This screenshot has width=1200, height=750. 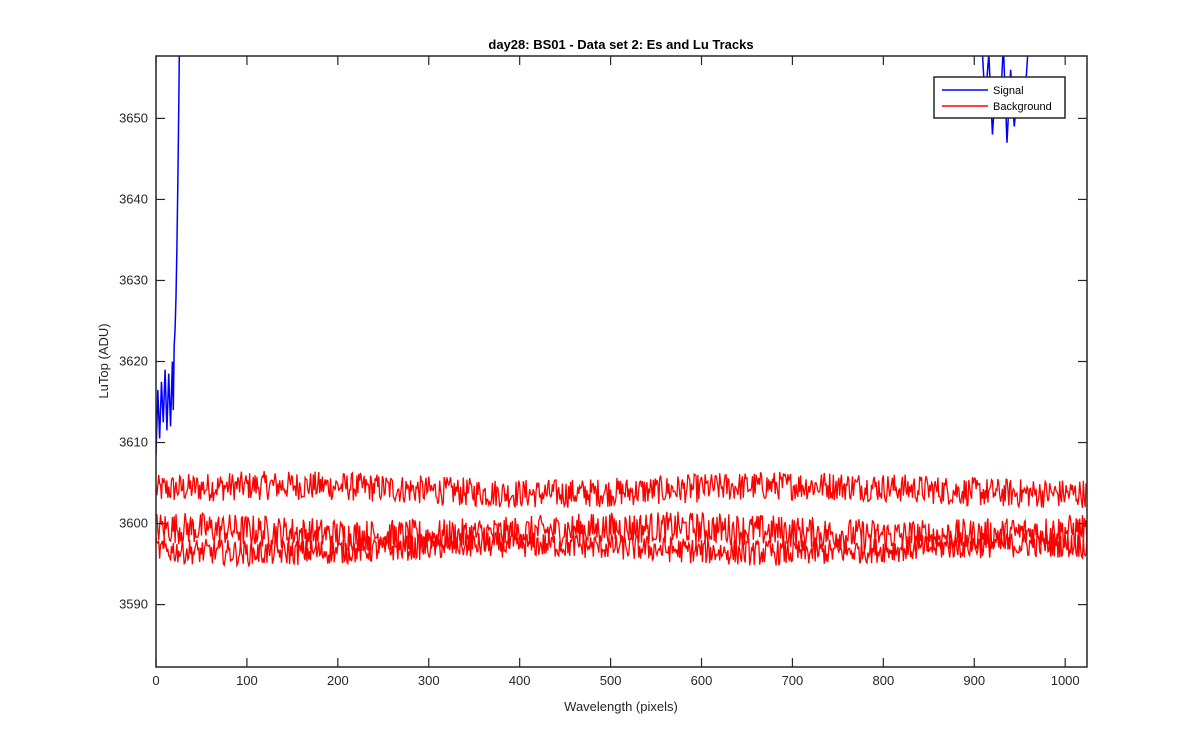 I want to click on x-tick-label: 500, so click(x=611, y=680).